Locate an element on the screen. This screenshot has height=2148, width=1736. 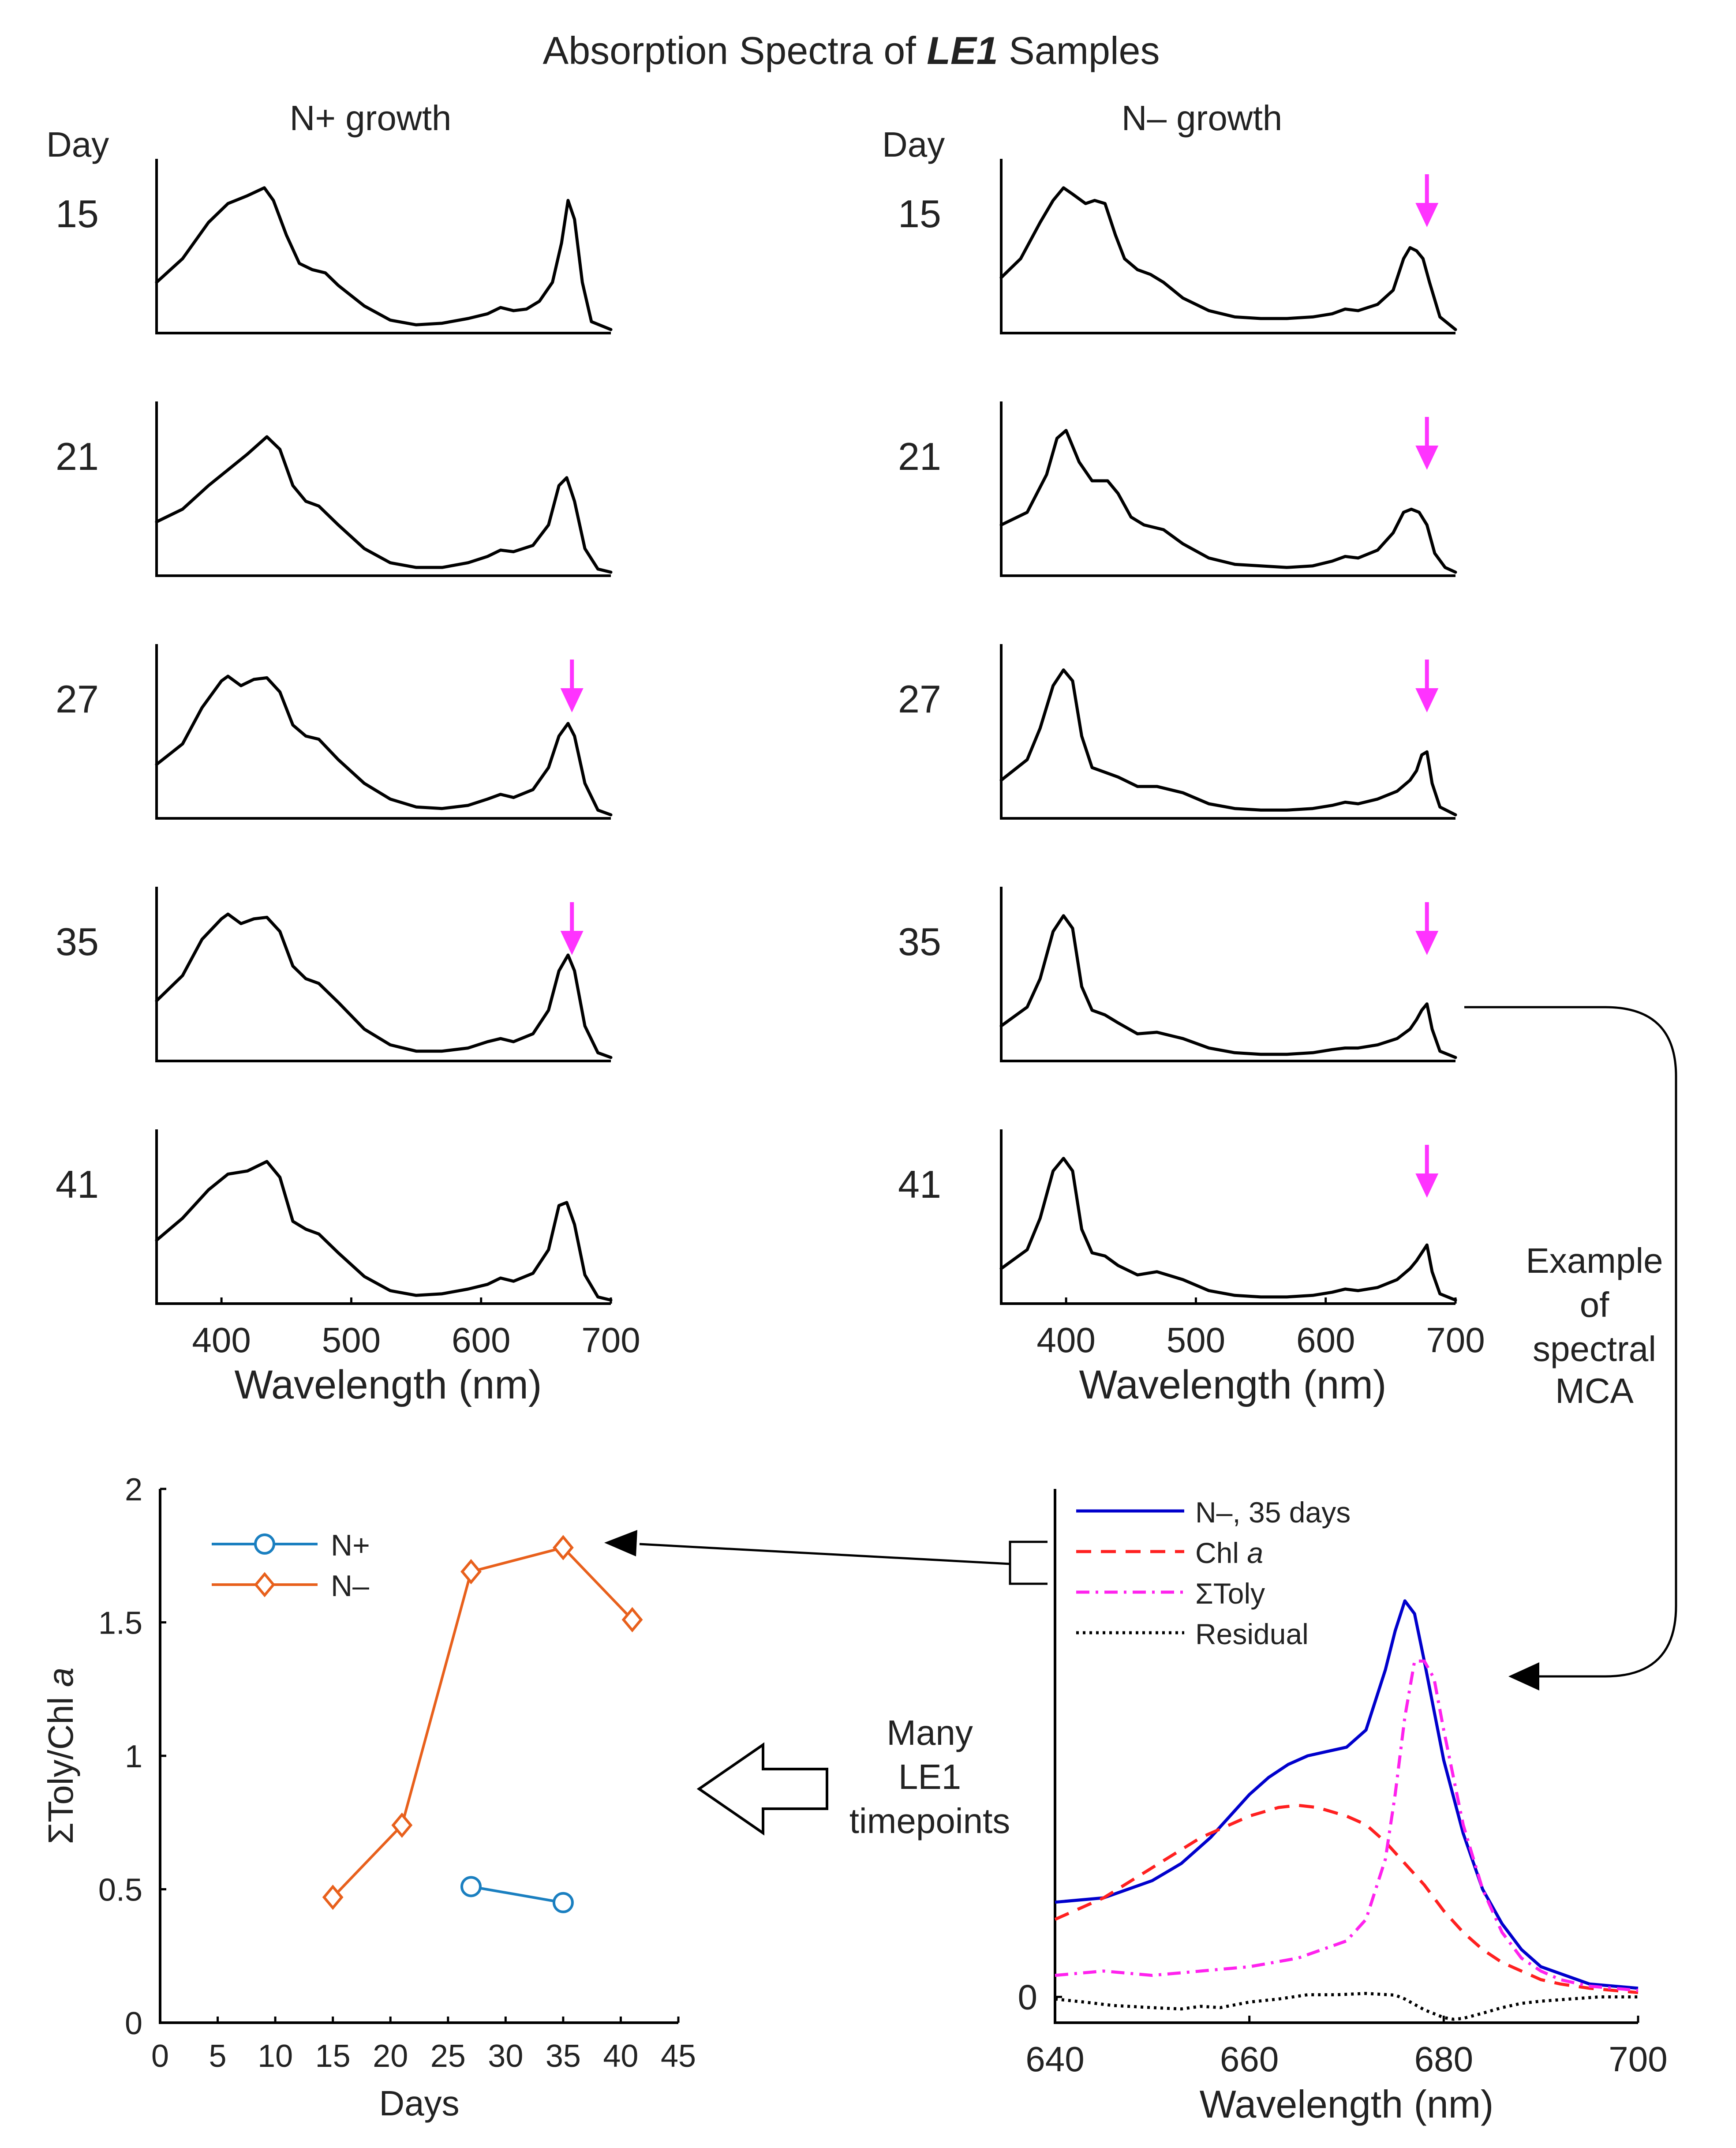
left-column-title: N+ growth is located at coordinates (371, 118).